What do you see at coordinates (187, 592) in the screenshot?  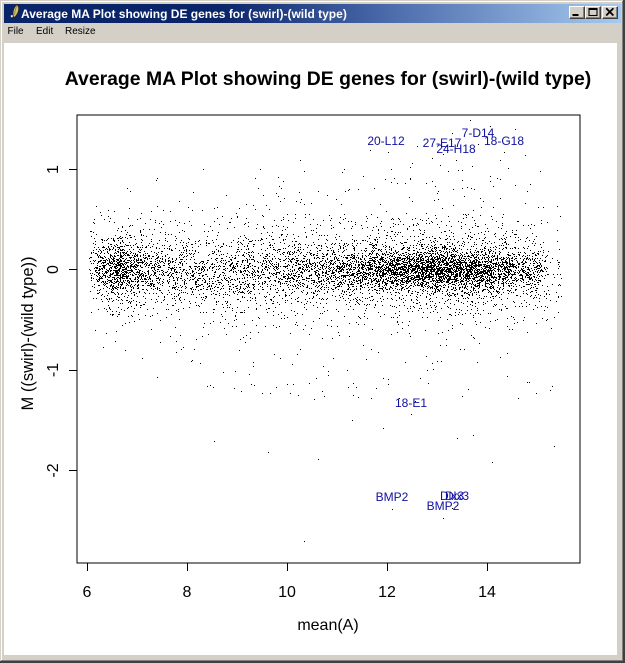 I see `svg-text: 8` at bounding box center [187, 592].